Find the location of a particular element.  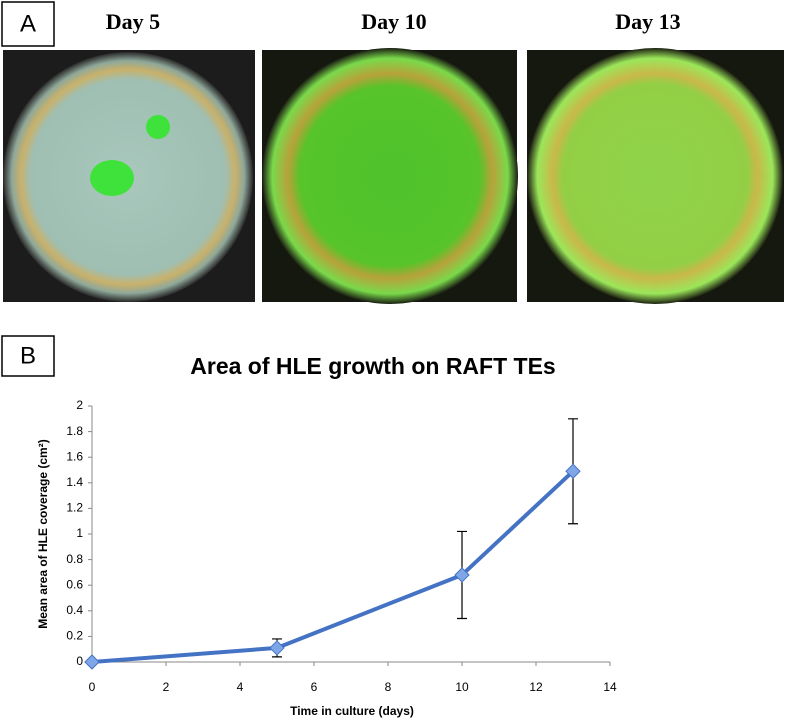

y-tick-label: 0.6 is located at coordinates (74, 584).